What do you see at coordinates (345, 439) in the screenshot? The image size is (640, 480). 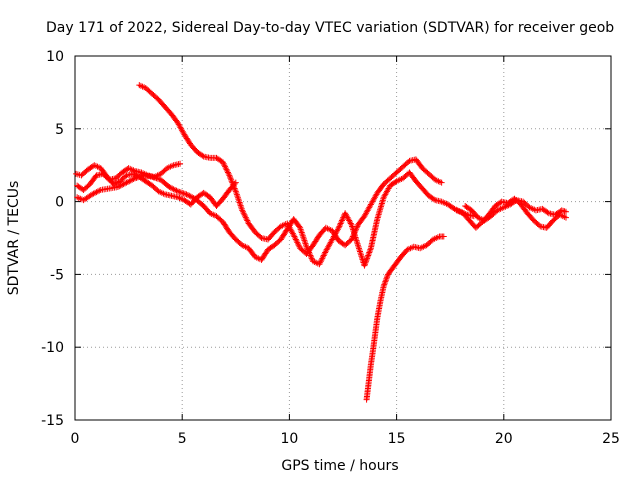 I see `x-tick-labels: 0 5 10 15 20 25` at bounding box center [345, 439].